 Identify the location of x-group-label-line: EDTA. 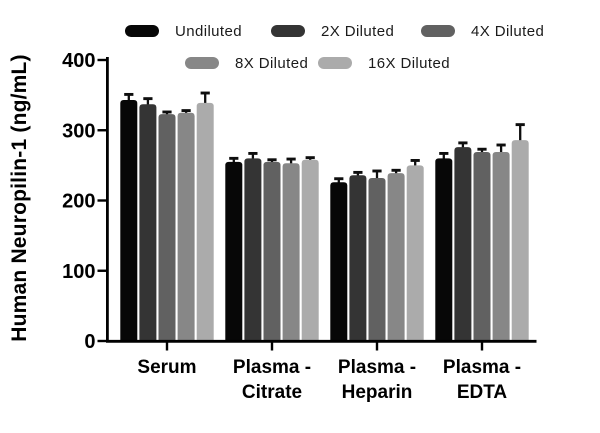
(482, 392).